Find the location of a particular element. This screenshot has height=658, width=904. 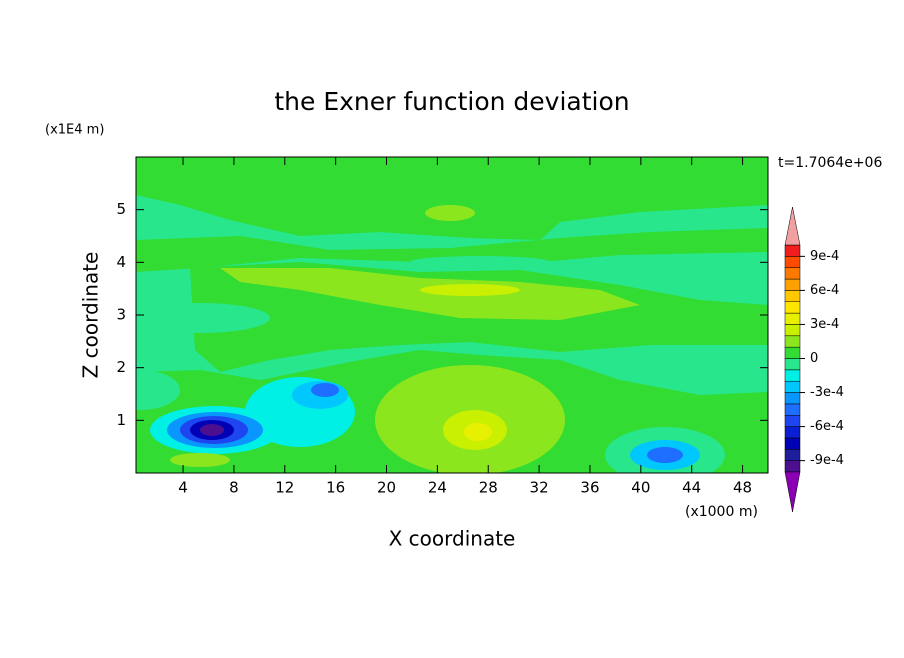

time-label: t=1.7064e+06 is located at coordinates (830, 163).